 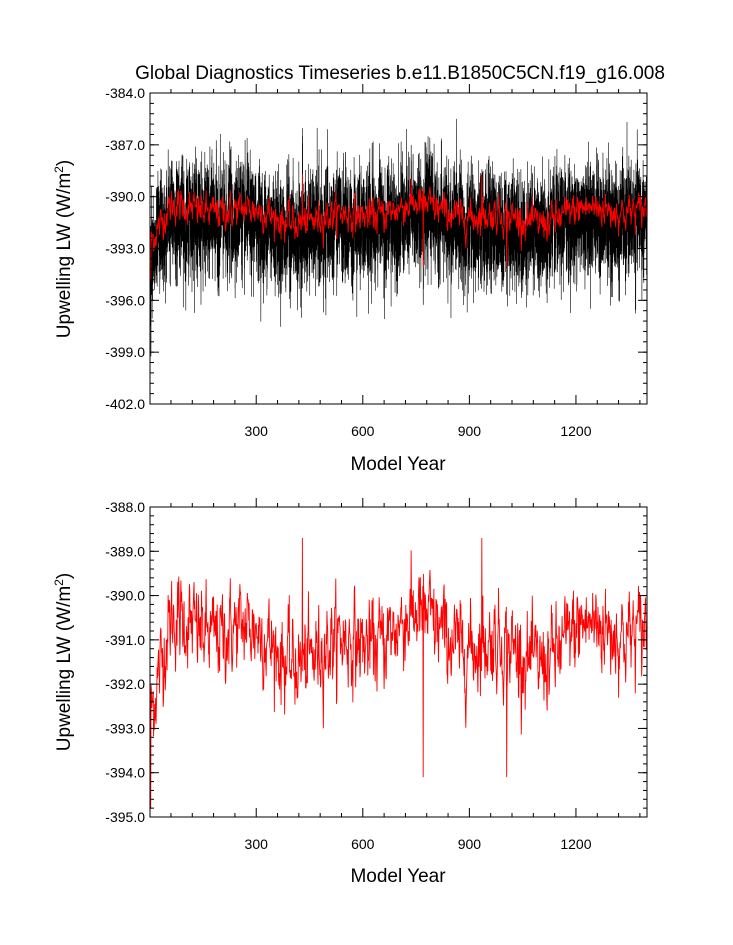 I want to click on y-tick-label: -391.0, so click(x=125, y=640).